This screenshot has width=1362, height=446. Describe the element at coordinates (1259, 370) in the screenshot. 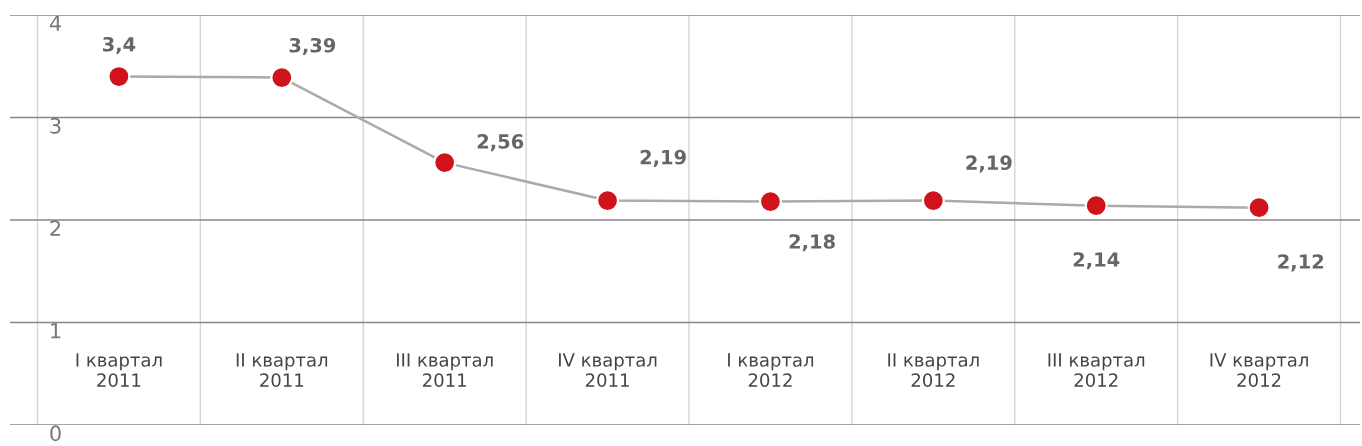

I see `x-tick-label: IV квартал 2012` at that location.